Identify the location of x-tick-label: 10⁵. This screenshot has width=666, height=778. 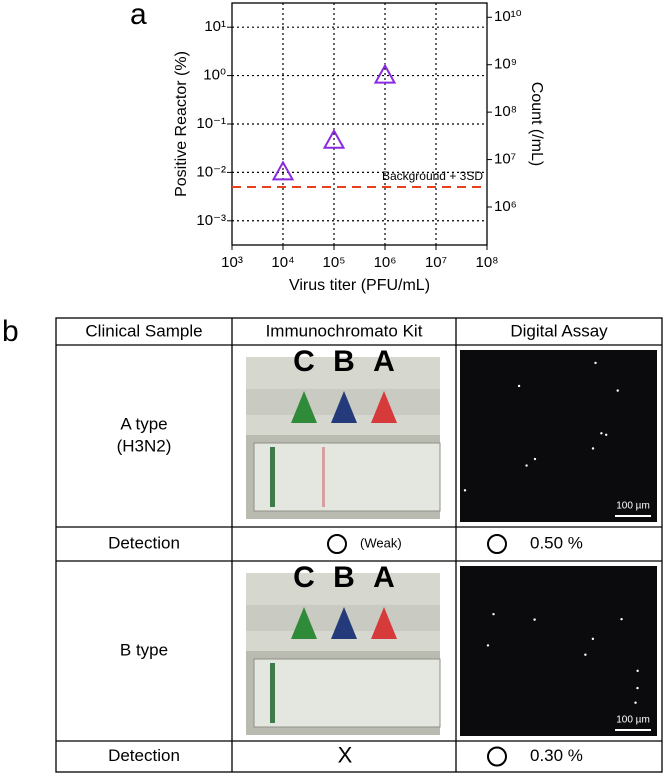
(334, 262).